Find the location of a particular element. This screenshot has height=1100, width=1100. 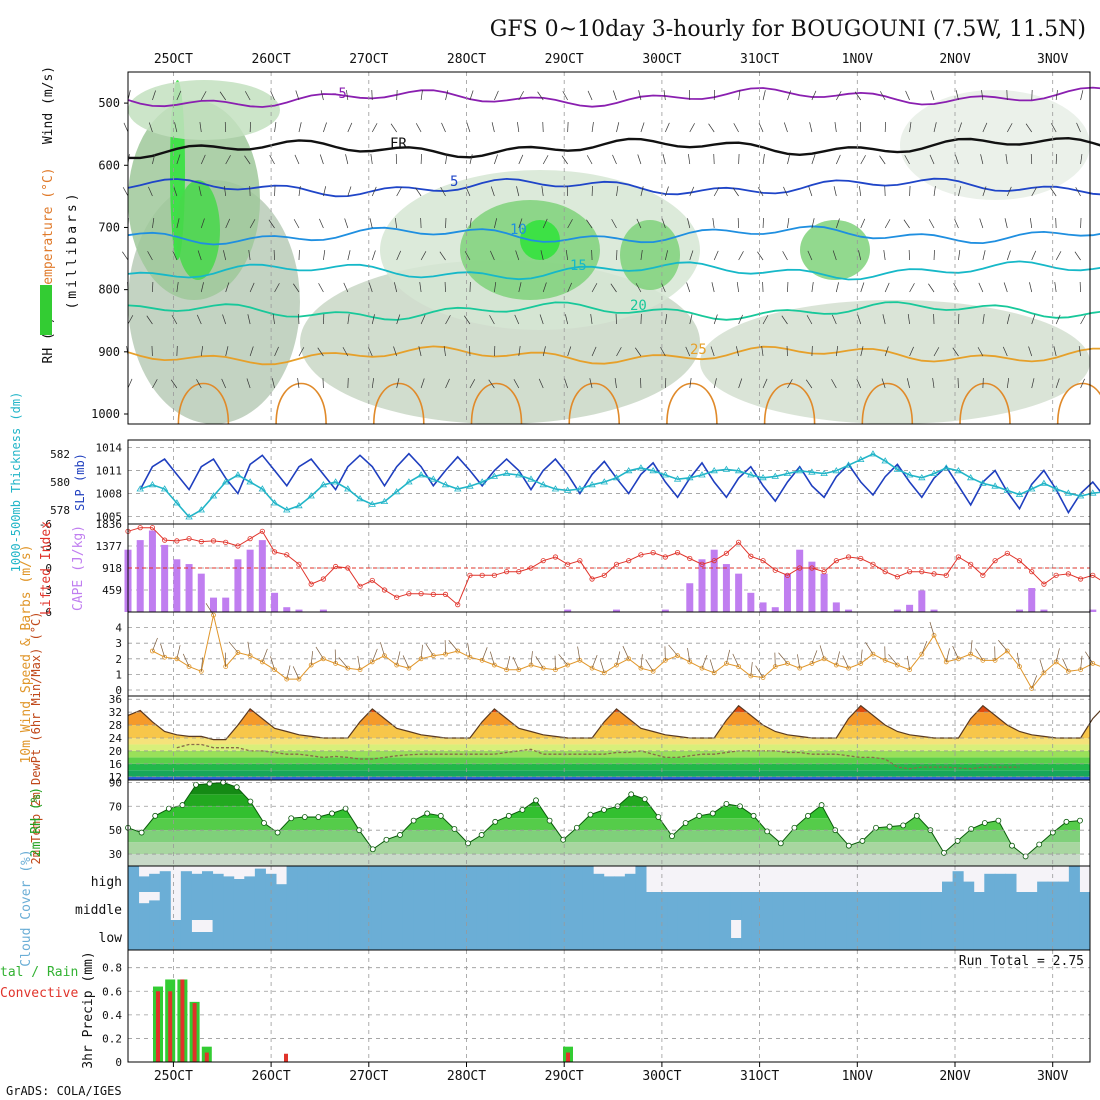

rh-ylabel: 2m RH (%) is located at coordinates (36, 822).